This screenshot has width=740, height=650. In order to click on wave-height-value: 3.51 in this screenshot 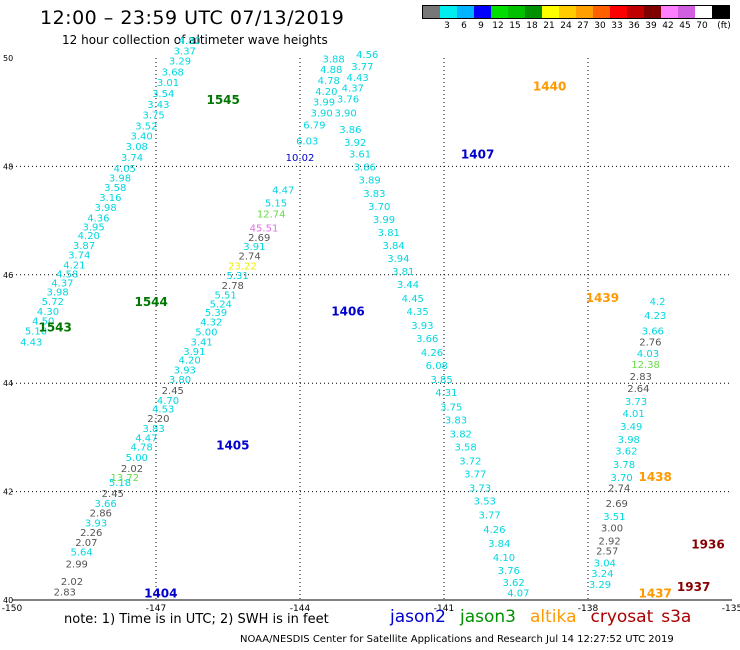, I will do `click(614, 517)`.